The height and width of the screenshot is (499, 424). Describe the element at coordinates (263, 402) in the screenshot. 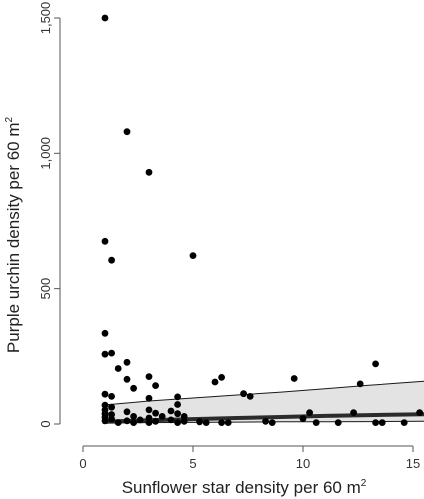

I see `confidence-band` at that location.